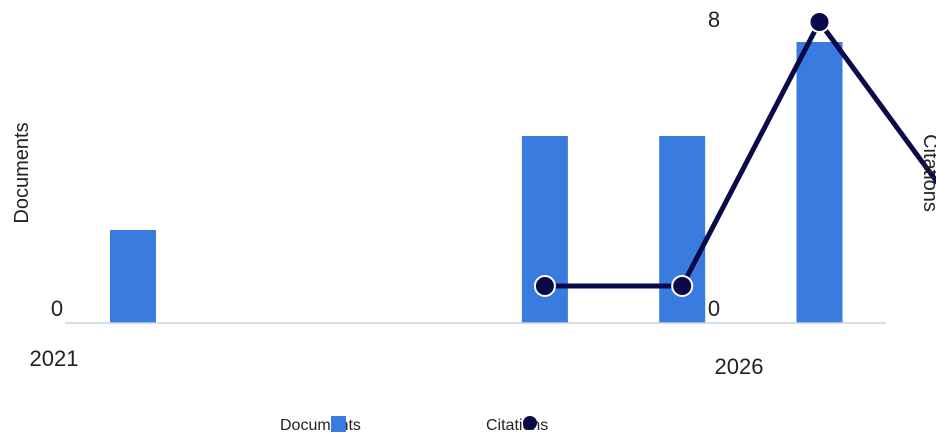 Image resolution: width=936 pixels, height=438 pixels. Describe the element at coordinates (57, 308) in the screenshot. I see `left-axis-tick-0: 0` at that location.